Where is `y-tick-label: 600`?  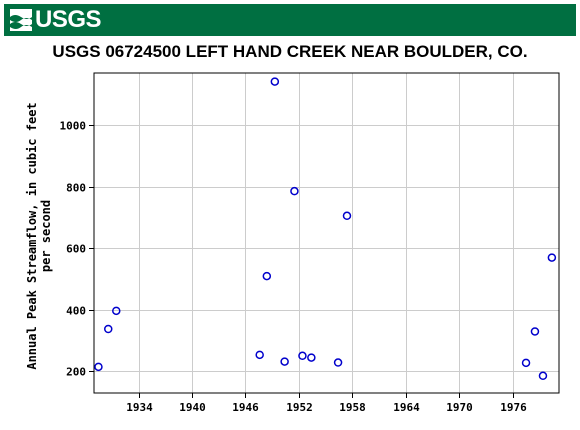 y-tick-label: 600 is located at coordinates (76, 249).